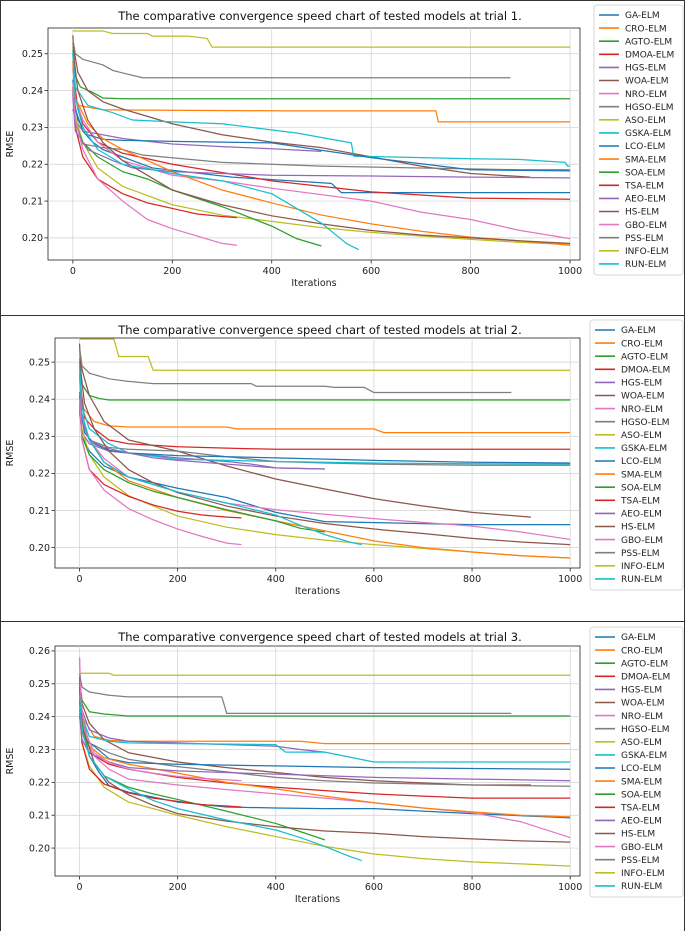  I want to click on y-tick-label: 0.21, so click(39, 816).